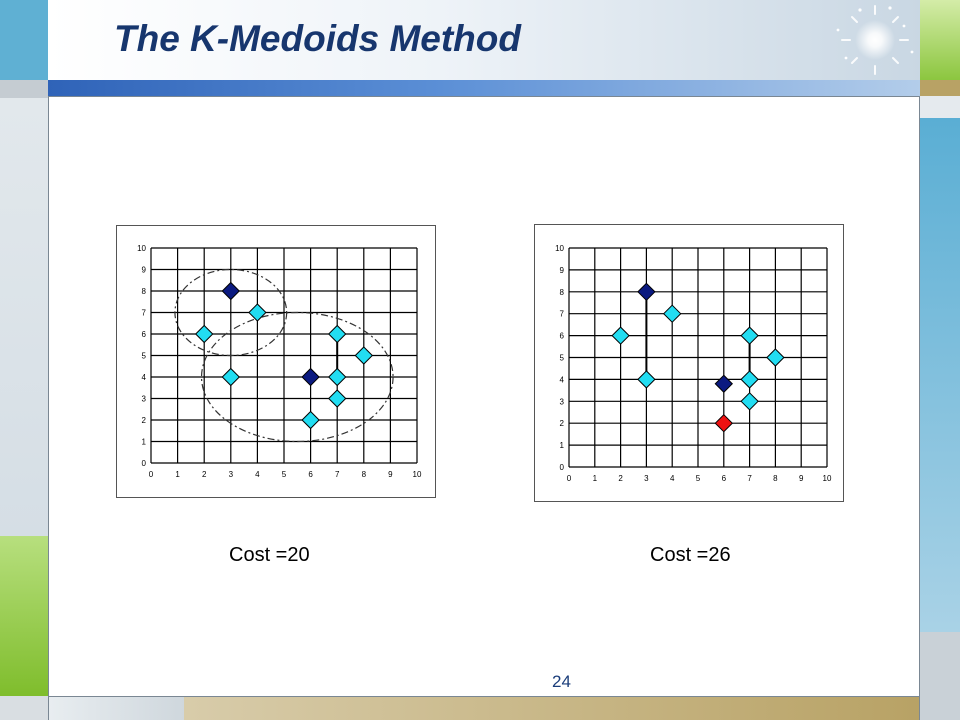  What do you see at coordinates (24, 89) in the screenshot?
I see `frame-left-grey` at bounding box center [24, 89].